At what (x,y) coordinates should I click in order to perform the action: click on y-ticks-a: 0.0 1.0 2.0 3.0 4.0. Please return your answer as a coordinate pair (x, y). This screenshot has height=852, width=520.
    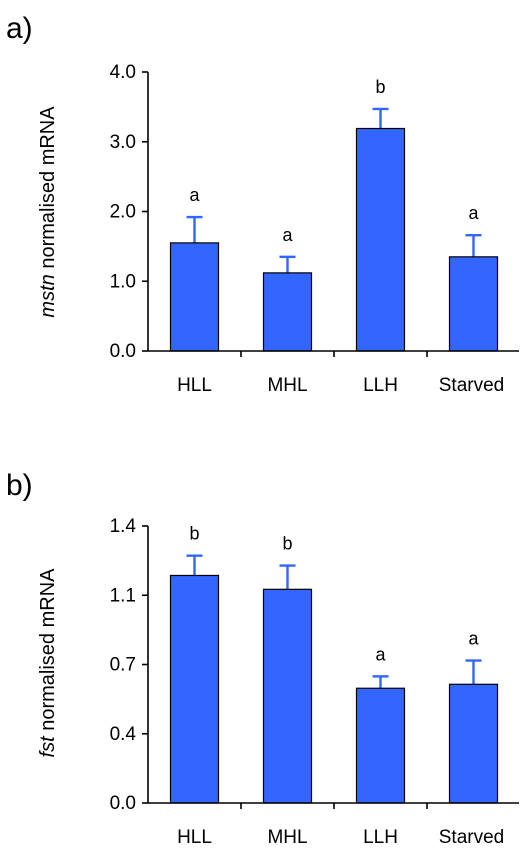
    Looking at the image, I should click on (129, 212).